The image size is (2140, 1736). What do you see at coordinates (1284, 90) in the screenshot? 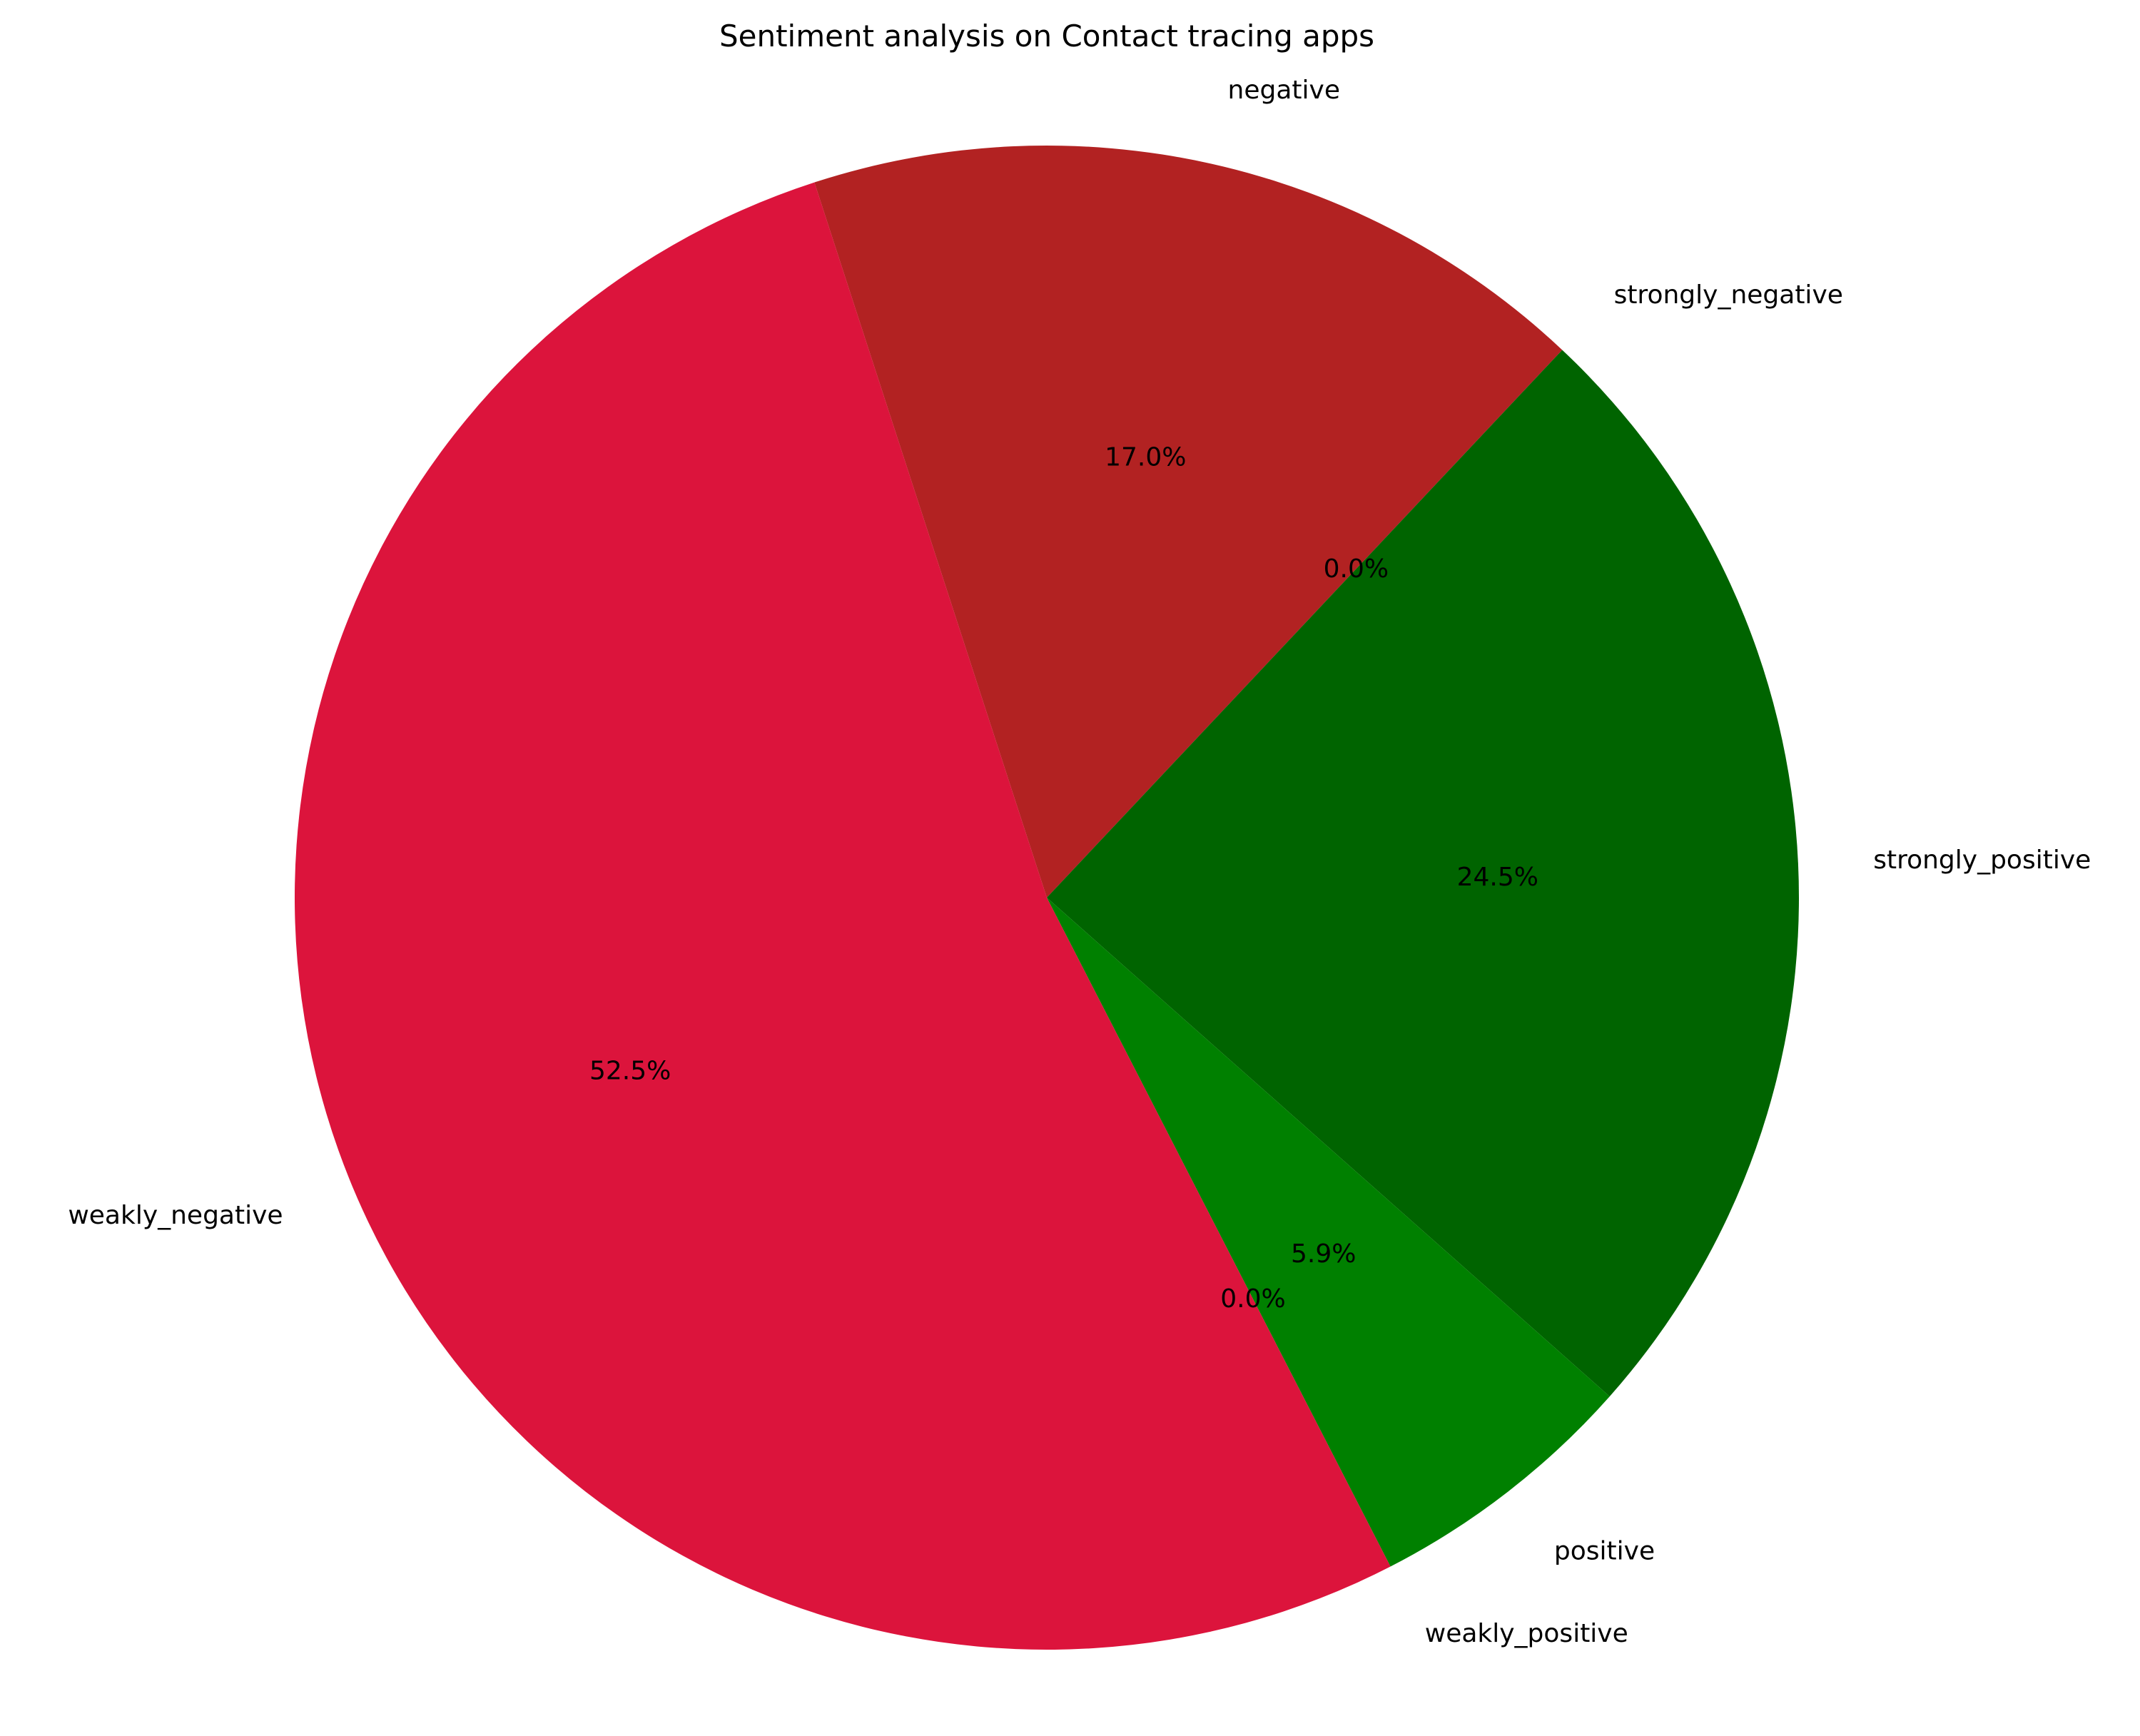
I see `slice-label-negative: negative` at bounding box center [1284, 90].